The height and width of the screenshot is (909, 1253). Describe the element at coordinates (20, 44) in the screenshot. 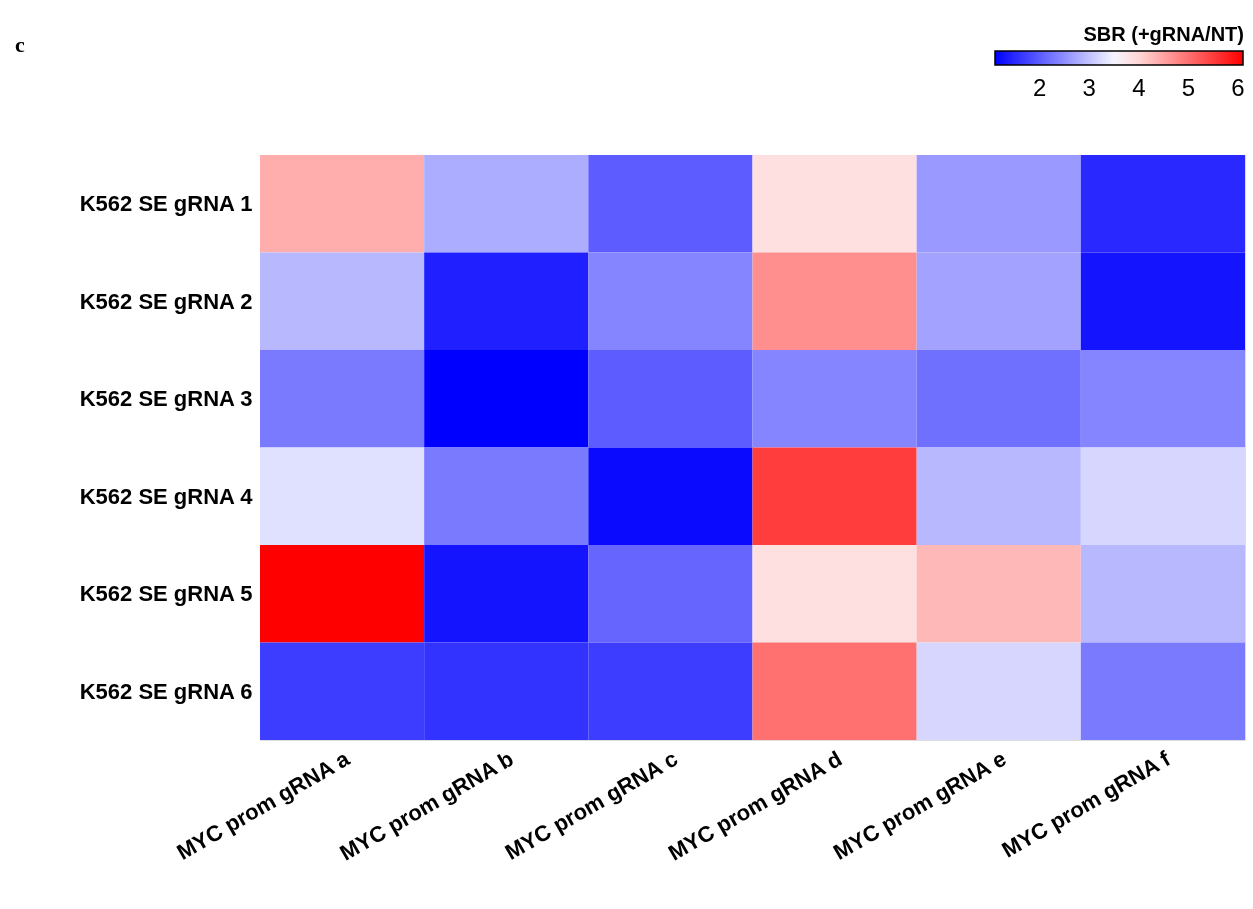

I see `text: c` at that location.